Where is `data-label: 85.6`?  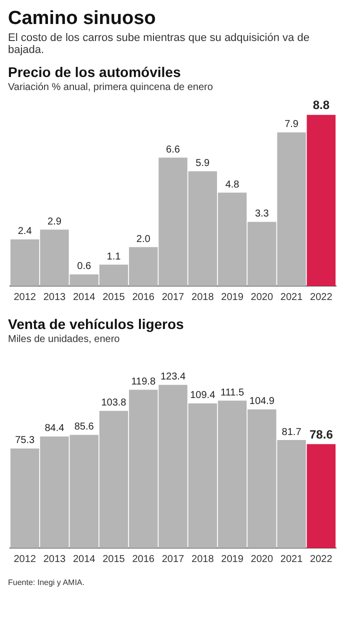
data-label: 85.6 is located at coordinates (84, 427).